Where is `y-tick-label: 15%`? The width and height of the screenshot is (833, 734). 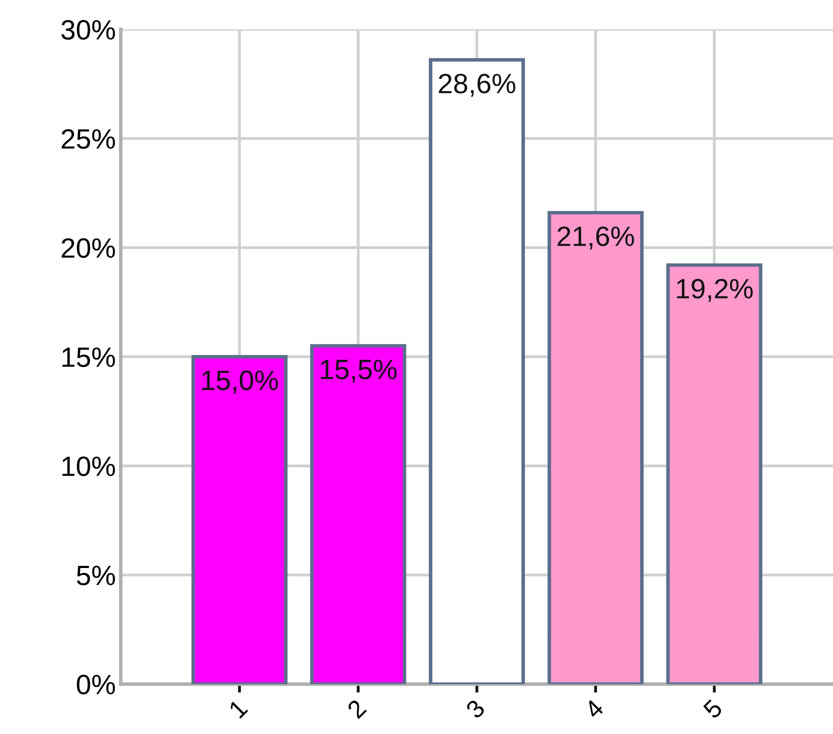 y-tick-label: 15% is located at coordinates (88, 358).